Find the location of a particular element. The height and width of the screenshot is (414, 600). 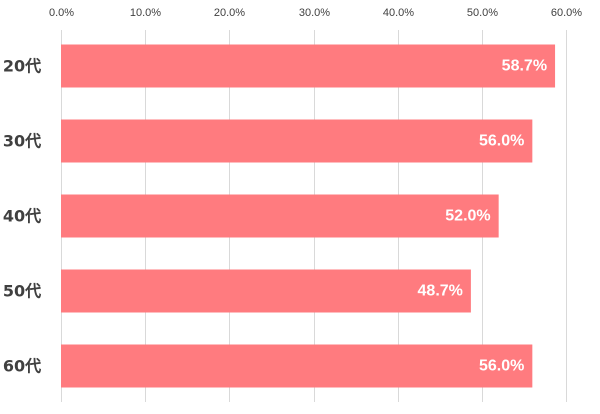

category-label: 20代 is located at coordinates (22, 66).